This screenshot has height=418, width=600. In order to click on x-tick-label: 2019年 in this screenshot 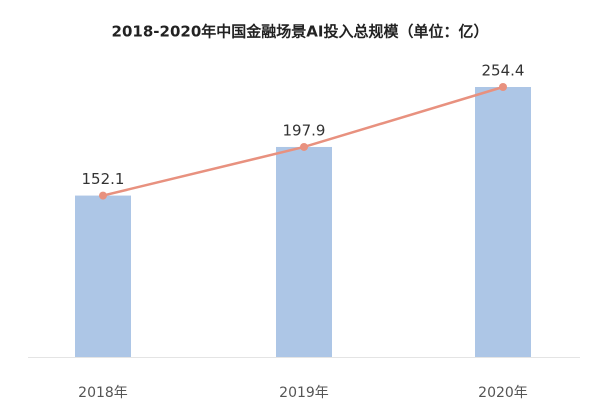, I will do `click(304, 393)`.